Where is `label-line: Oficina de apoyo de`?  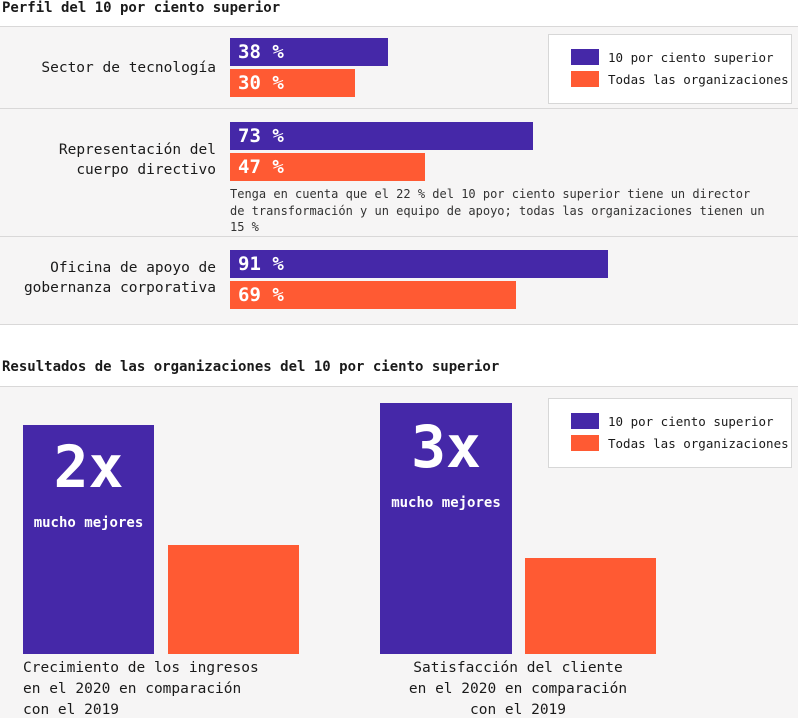
label-line: Oficina de apoyo de is located at coordinates (133, 268).